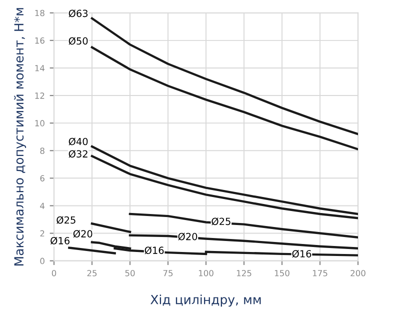  What do you see at coordinates (39, 95) in the screenshot?
I see `y-tick-label: 12` at bounding box center [39, 95].